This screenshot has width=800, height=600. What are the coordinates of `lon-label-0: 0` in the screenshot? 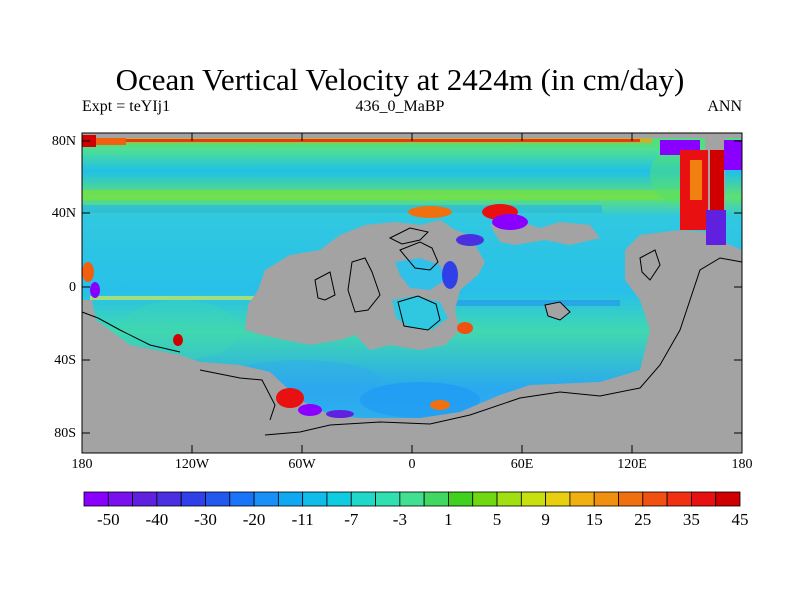 It's located at (412, 464).